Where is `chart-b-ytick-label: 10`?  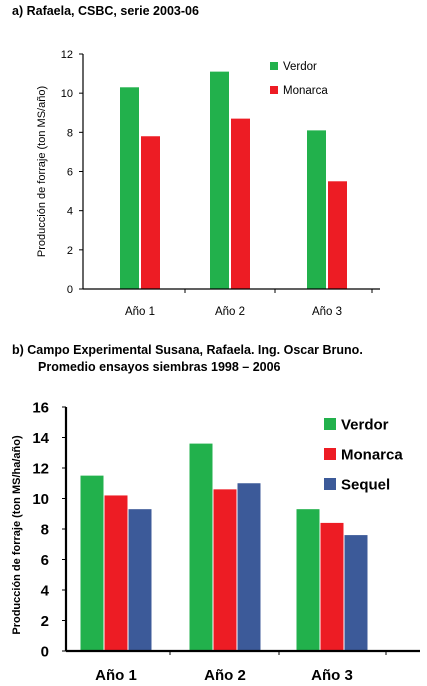 chart-b-ytick-label: 10 is located at coordinates (40, 499).